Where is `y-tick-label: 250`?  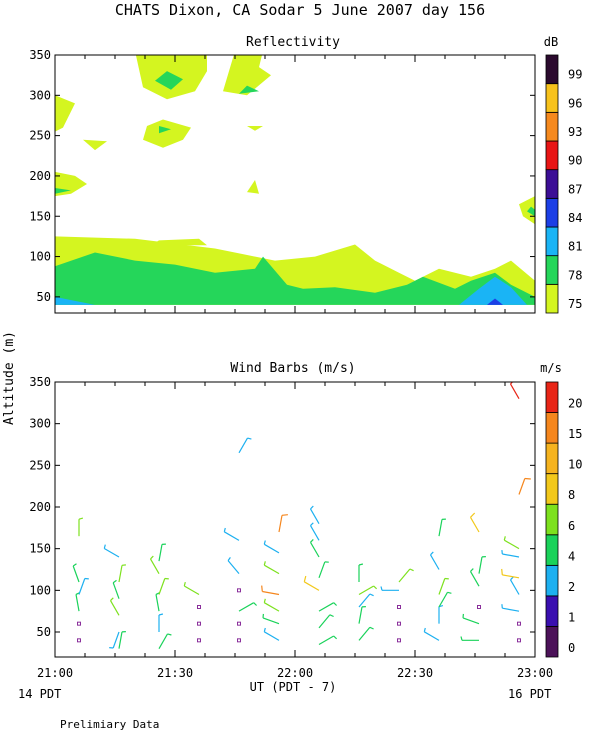
y-tick-label: 250 is located at coordinates (40, 465).